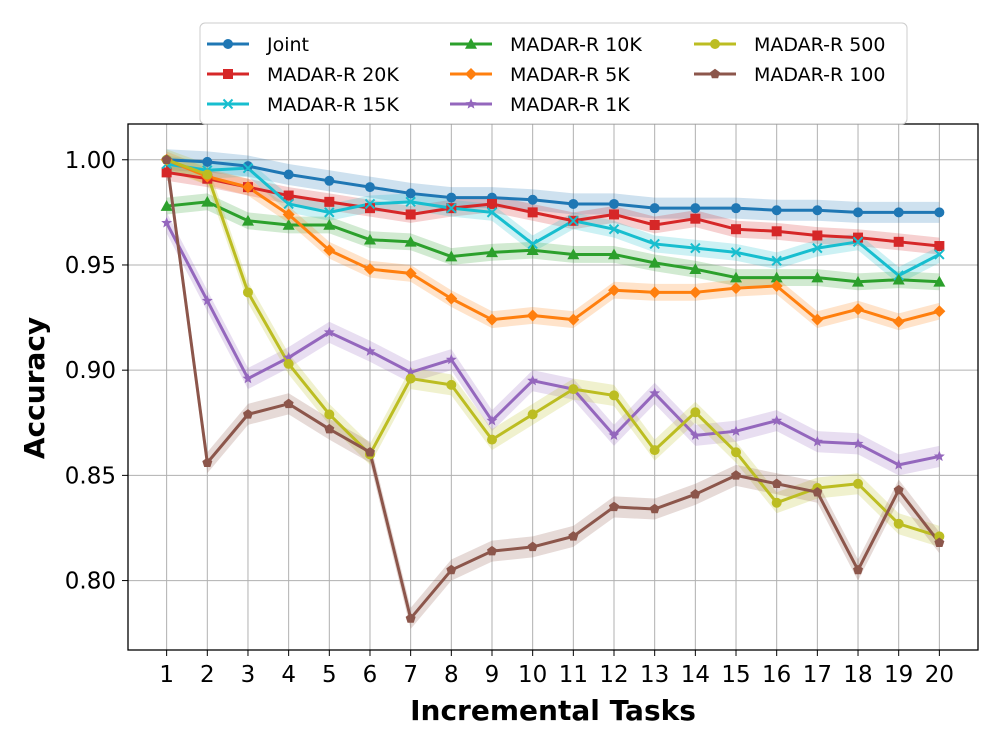  Describe the element at coordinates (90, 371) in the screenshot. I see `y-tick-label: 0.90` at that location.